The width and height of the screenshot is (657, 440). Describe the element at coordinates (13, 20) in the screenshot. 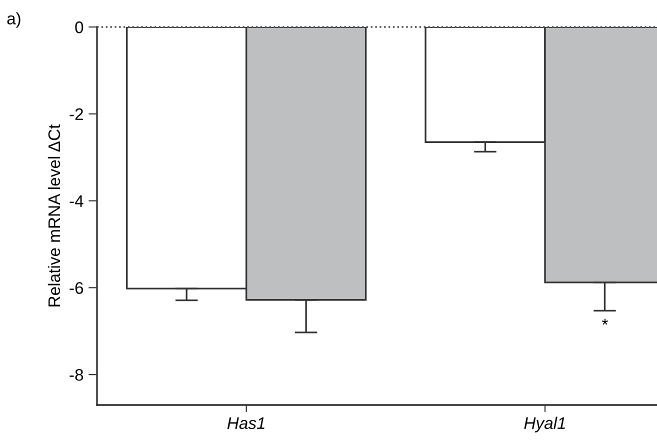

I see `text: a)` at that location.